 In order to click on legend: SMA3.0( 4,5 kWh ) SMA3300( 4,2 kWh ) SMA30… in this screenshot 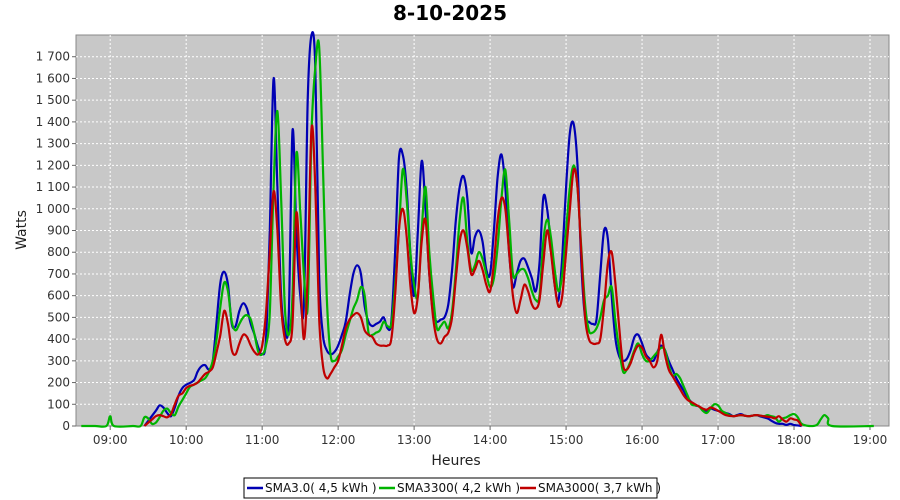, I will do `click(452, 488)`.